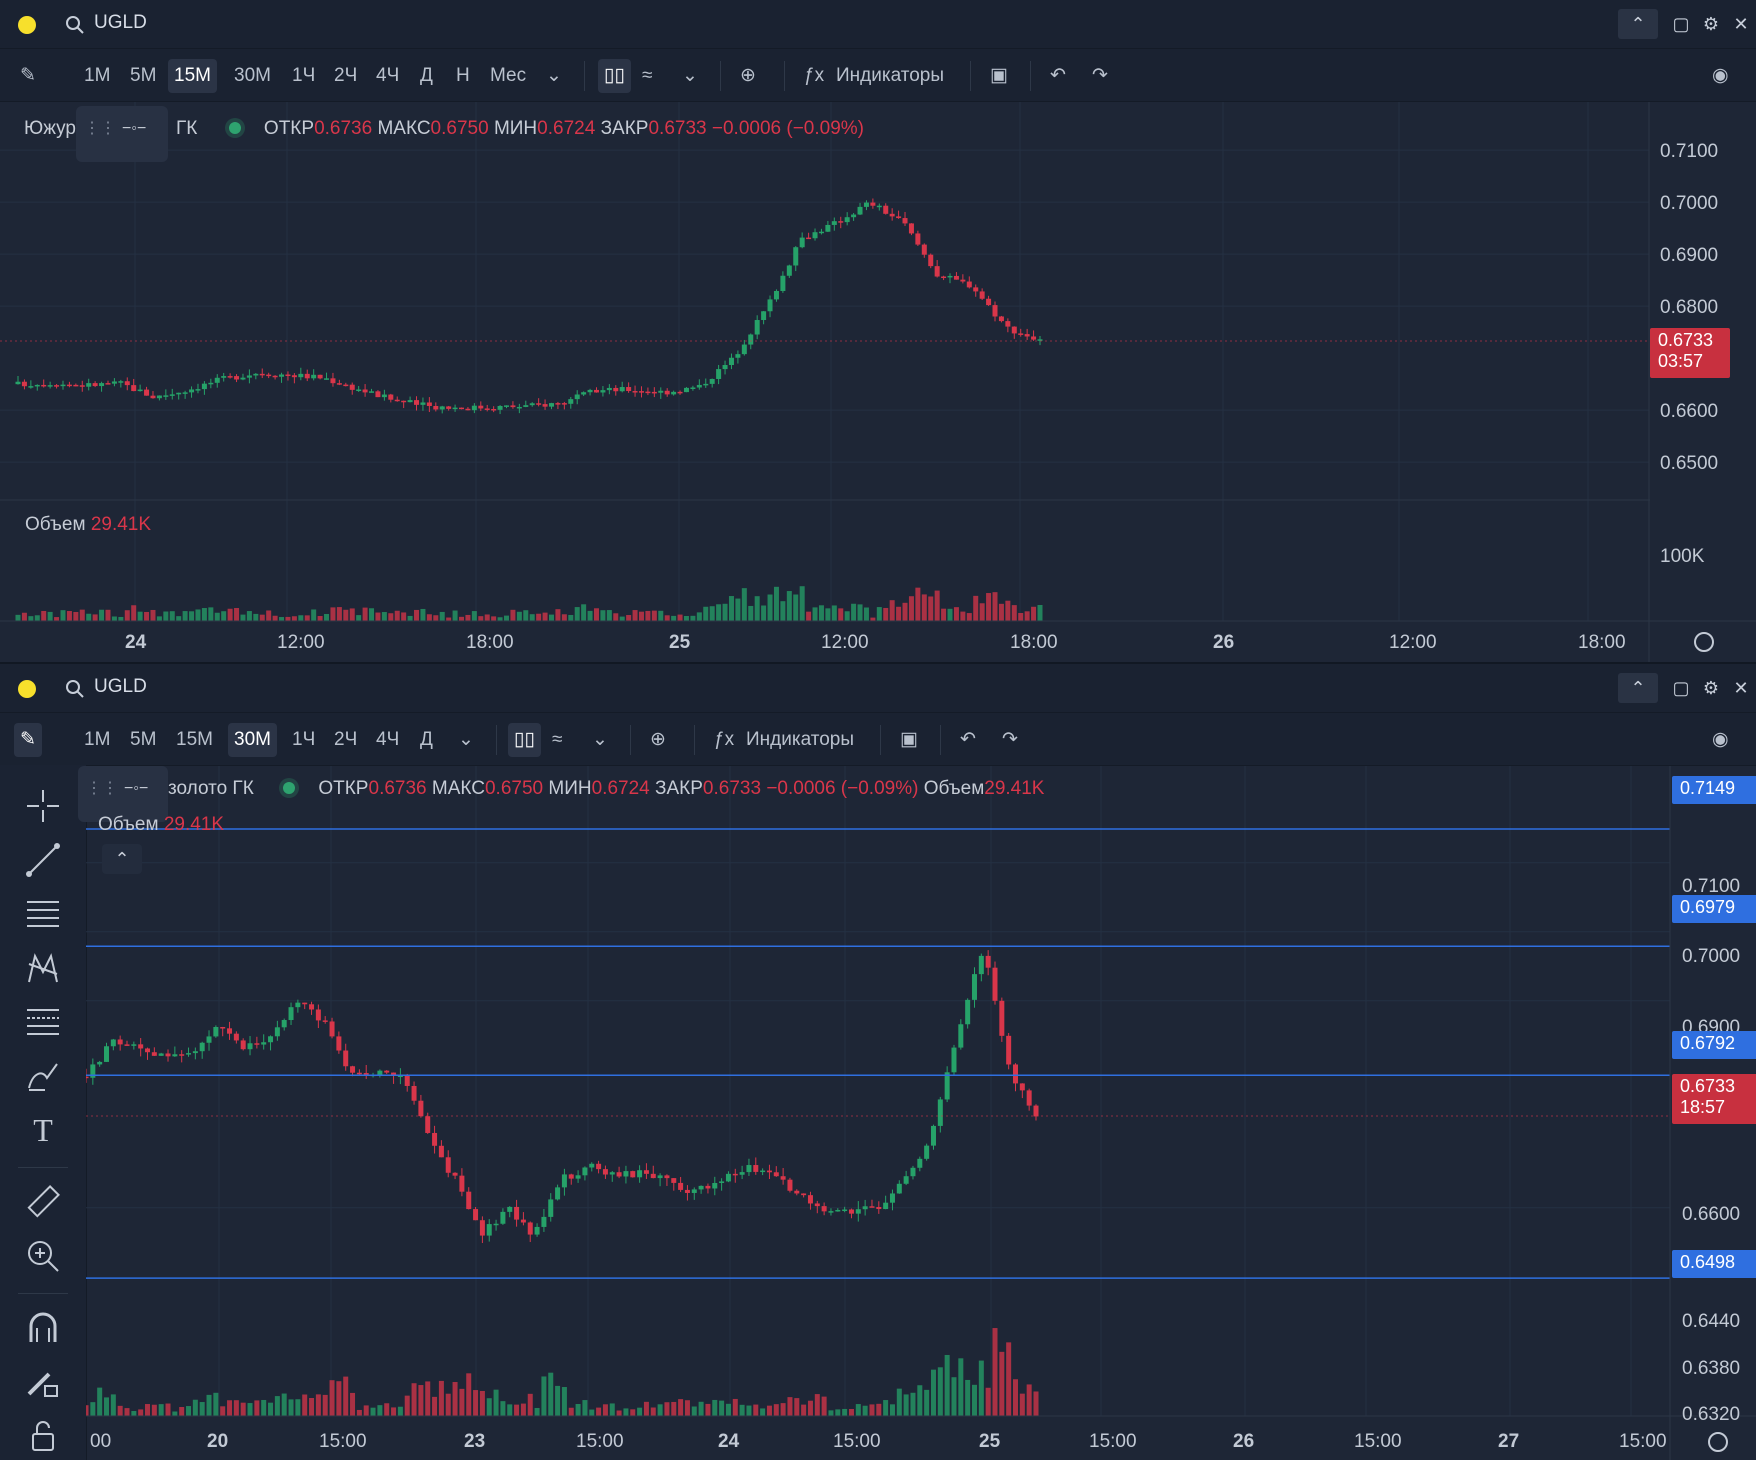  Describe the element at coordinates (43, 968) in the screenshot. I see `pattern-icon` at that location.